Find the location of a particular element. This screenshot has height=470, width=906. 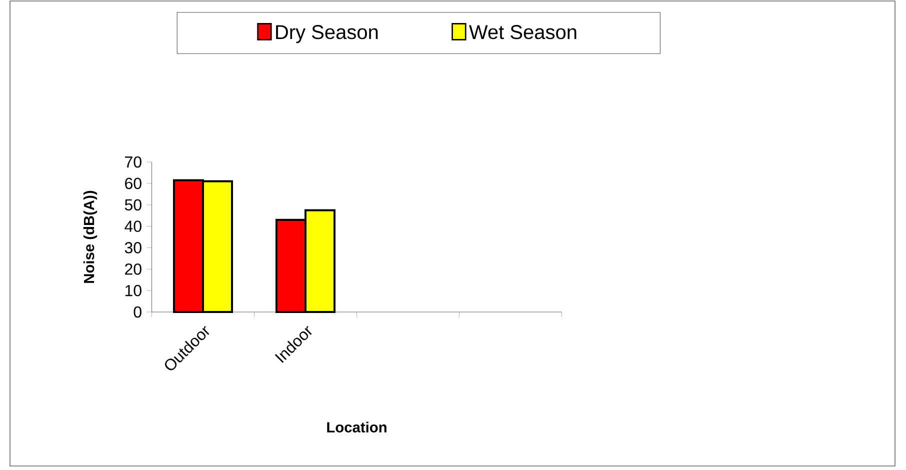

y-axis-title: Noise (dB(A)) is located at coordinates (90, 236).